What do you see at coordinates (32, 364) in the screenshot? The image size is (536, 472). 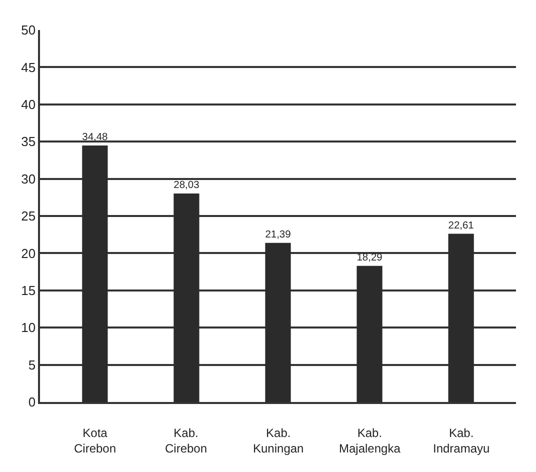 I see `y-tick-label: 5` at bounding box center [32, 364].